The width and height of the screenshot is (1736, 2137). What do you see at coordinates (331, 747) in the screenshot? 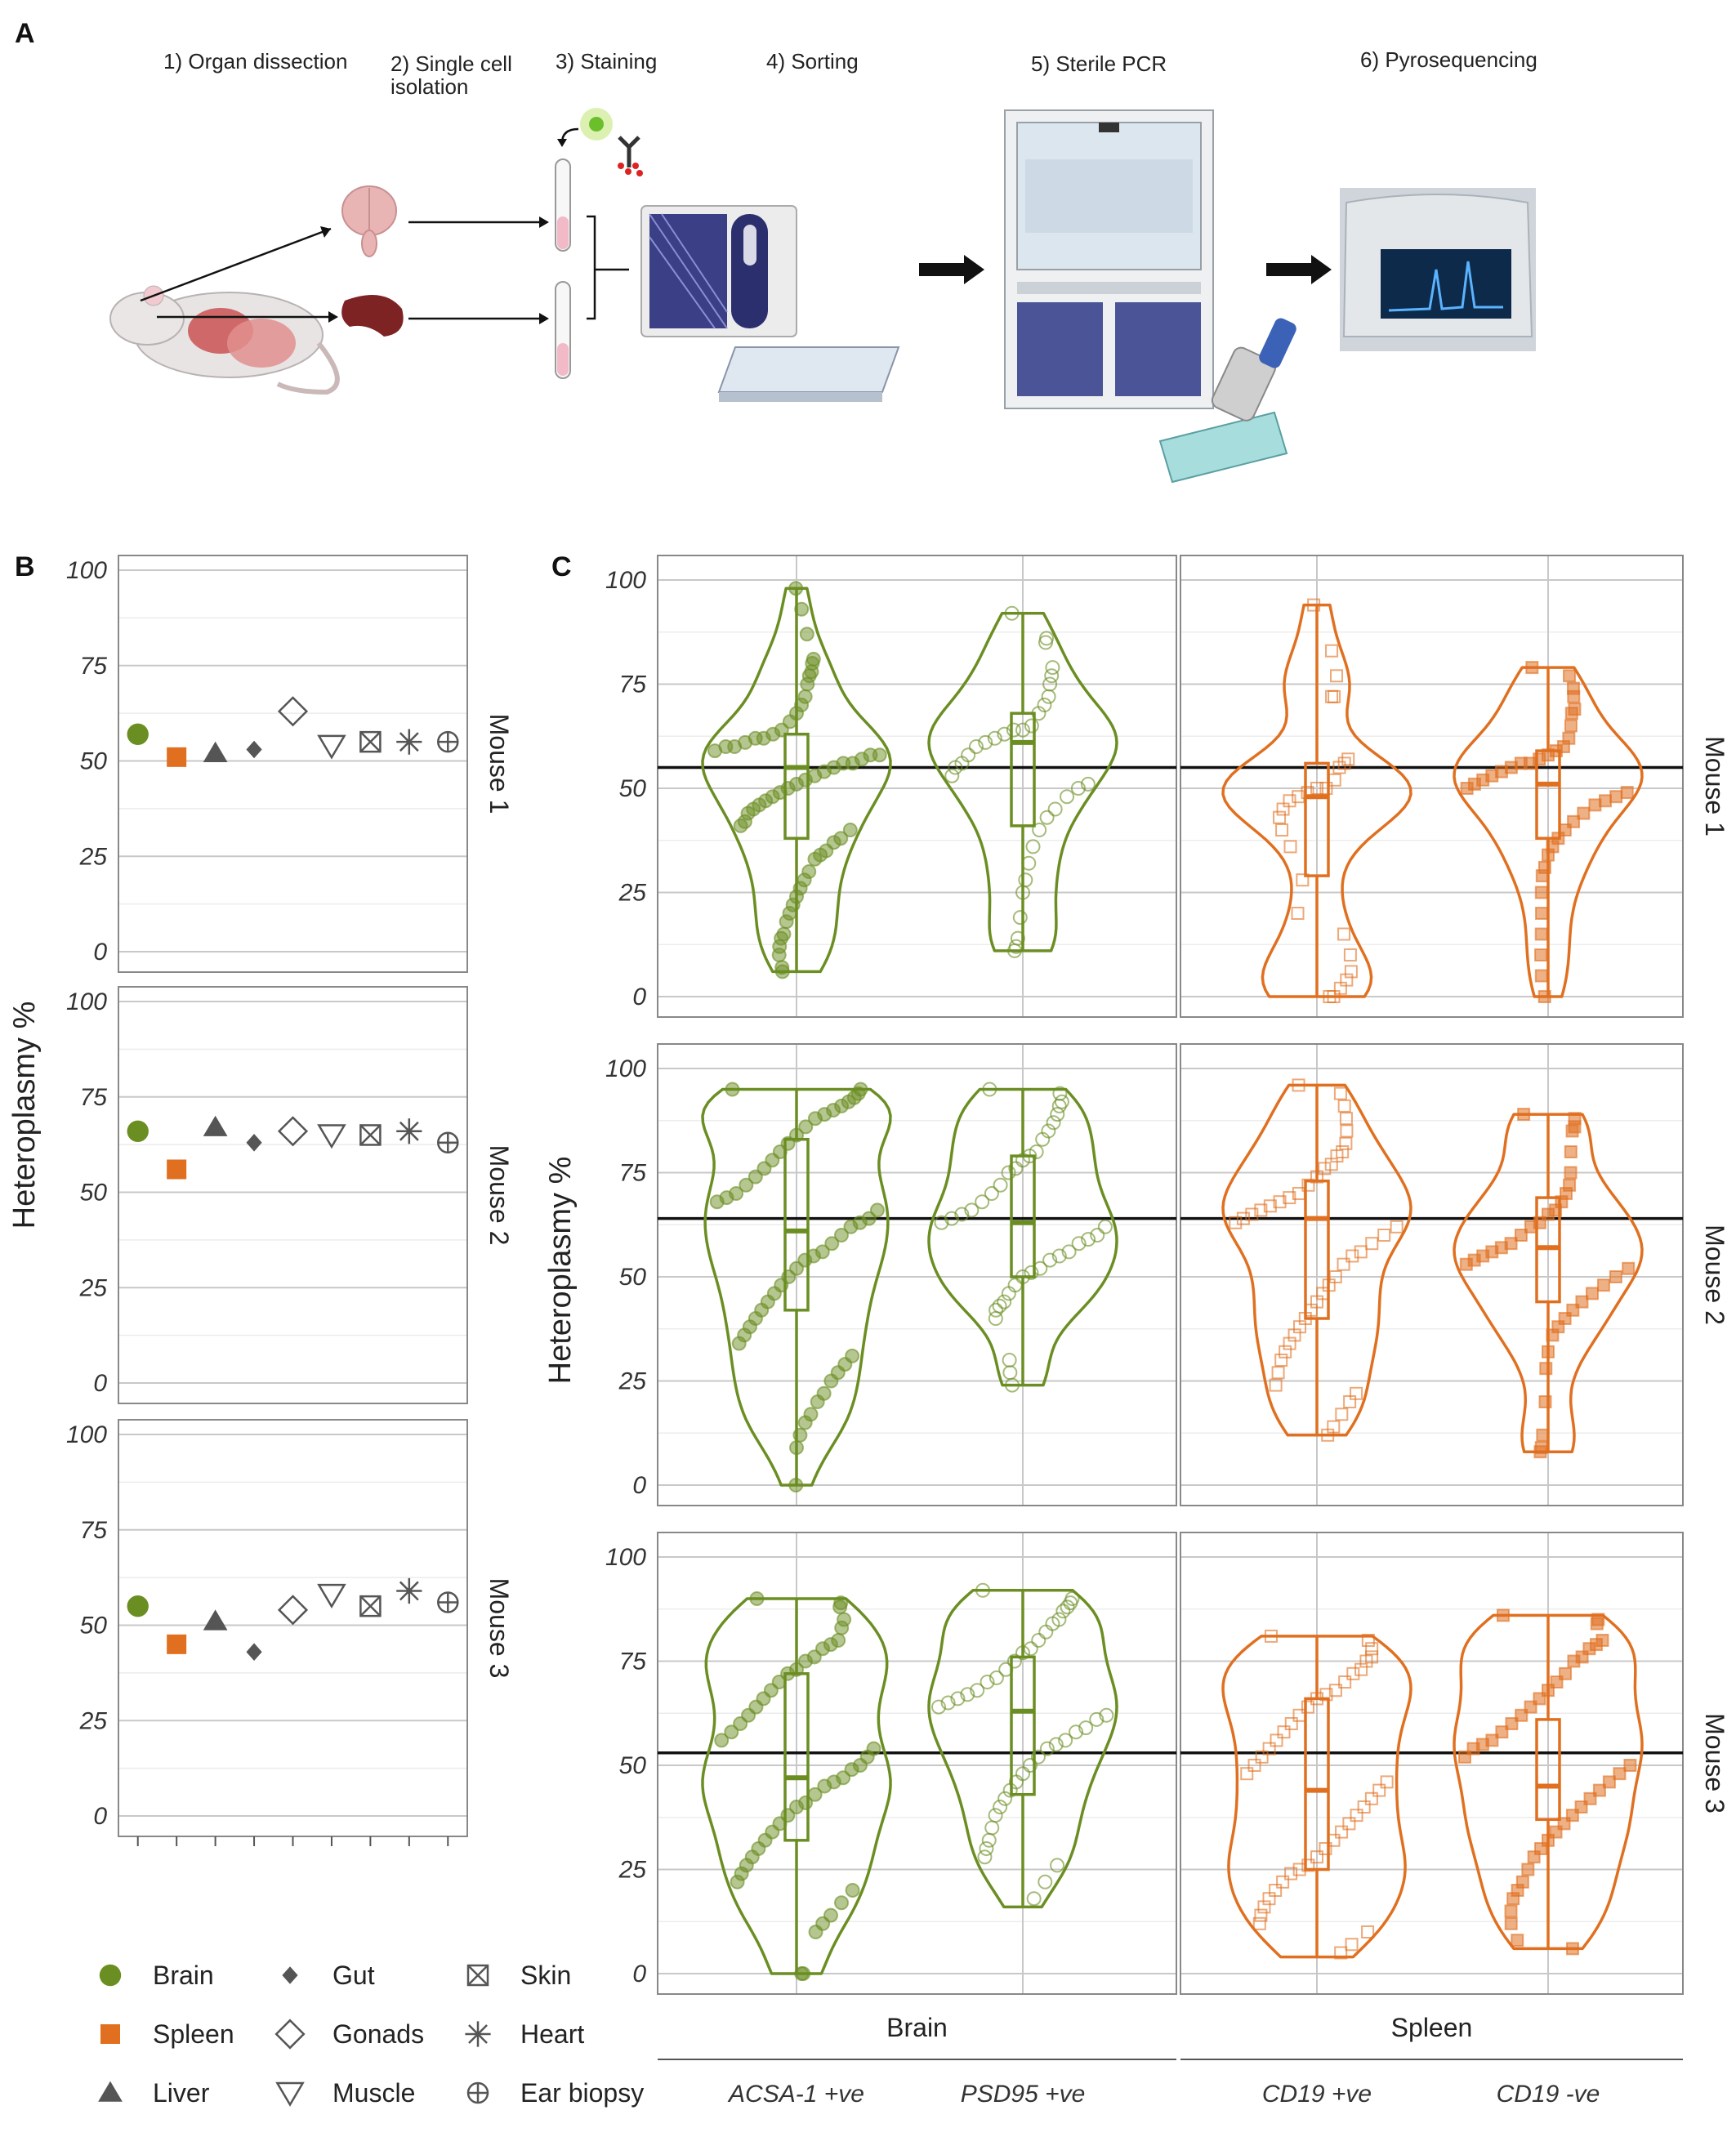
I see `point-muscle` at bounding box center [331, 747].